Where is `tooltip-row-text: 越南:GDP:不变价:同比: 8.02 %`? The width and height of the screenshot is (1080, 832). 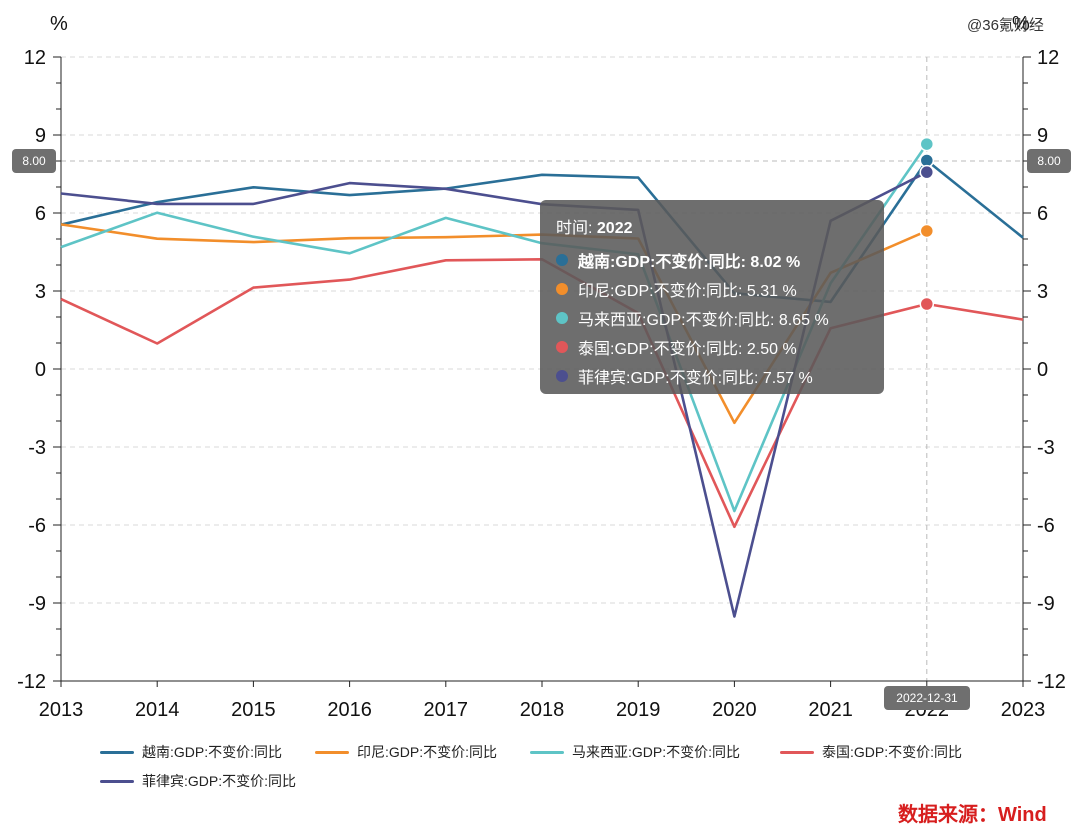
tooltip-row-text: 越南:GDP:不变价:同比: 8.02 % is located at coordinates (689, 262).